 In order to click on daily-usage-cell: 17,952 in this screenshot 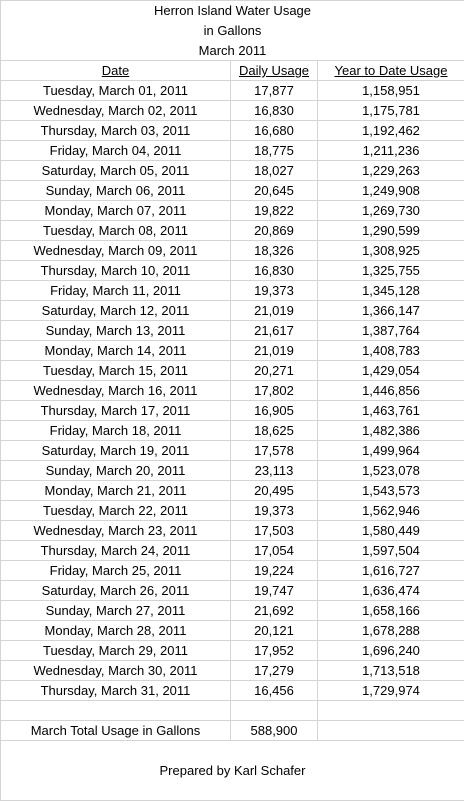, I will do `click(274, 650)`.